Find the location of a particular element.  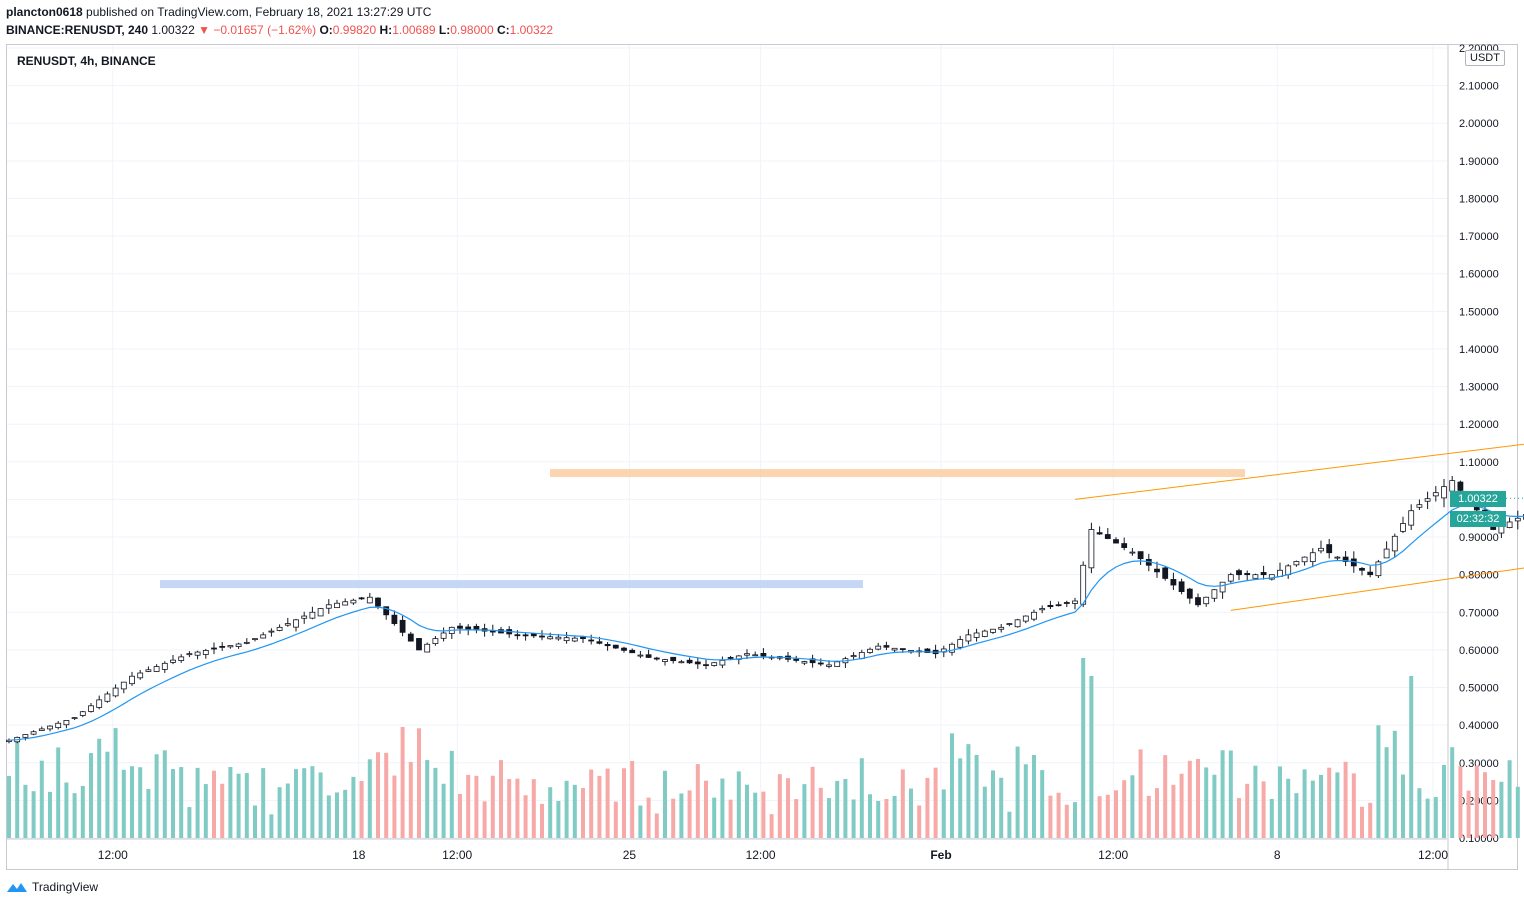

currency-box: USDT is located at coordinates (1485, 58).